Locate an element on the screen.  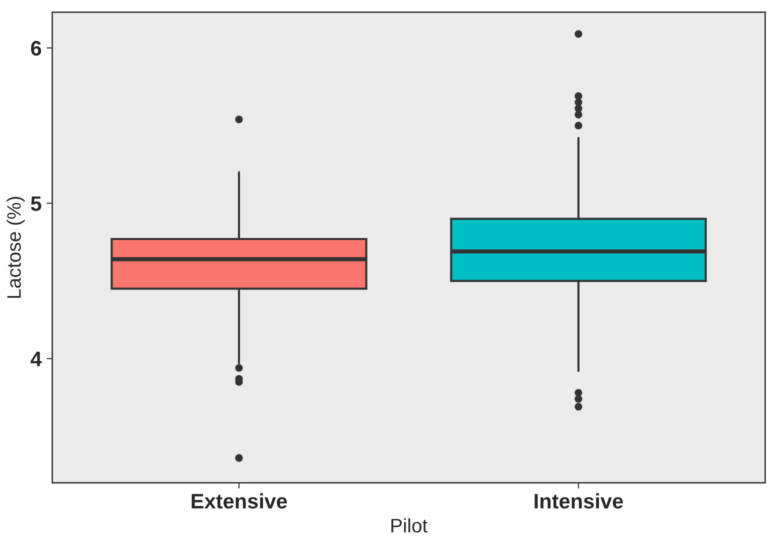
y-tick-label: 6 is located at coordinates (36, 48).